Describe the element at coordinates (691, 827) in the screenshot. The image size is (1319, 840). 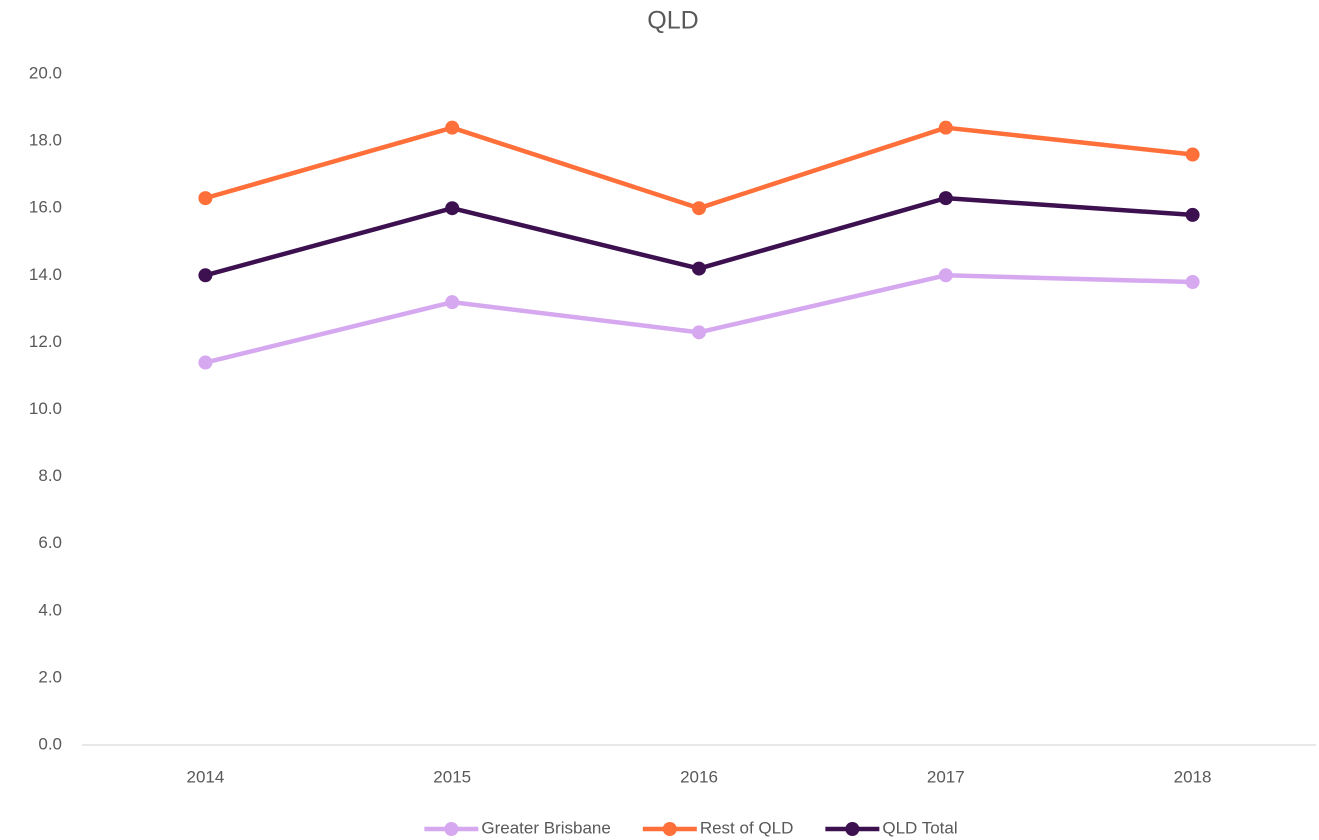
I see `legend: Greater Brisbane Rest of QLD QLD Total` at that location.